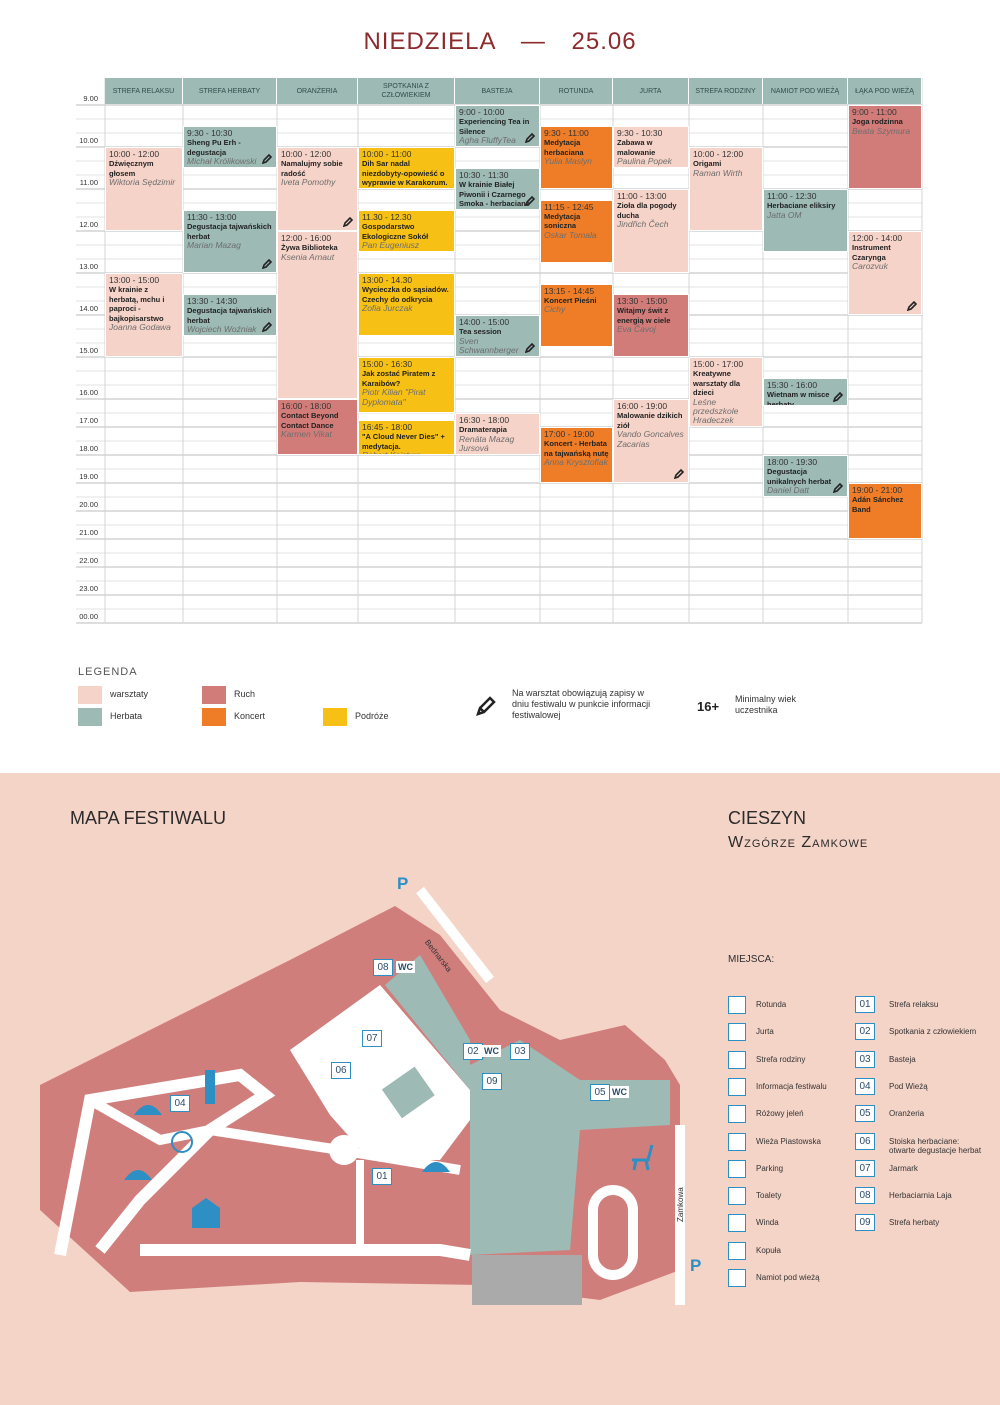 This screenshot has height=1405, width=1000. What do you see at coordinates (751, 959) in the screenshot?
I see `places-title: MIEJSCA:` at bounding box center [751, 959].